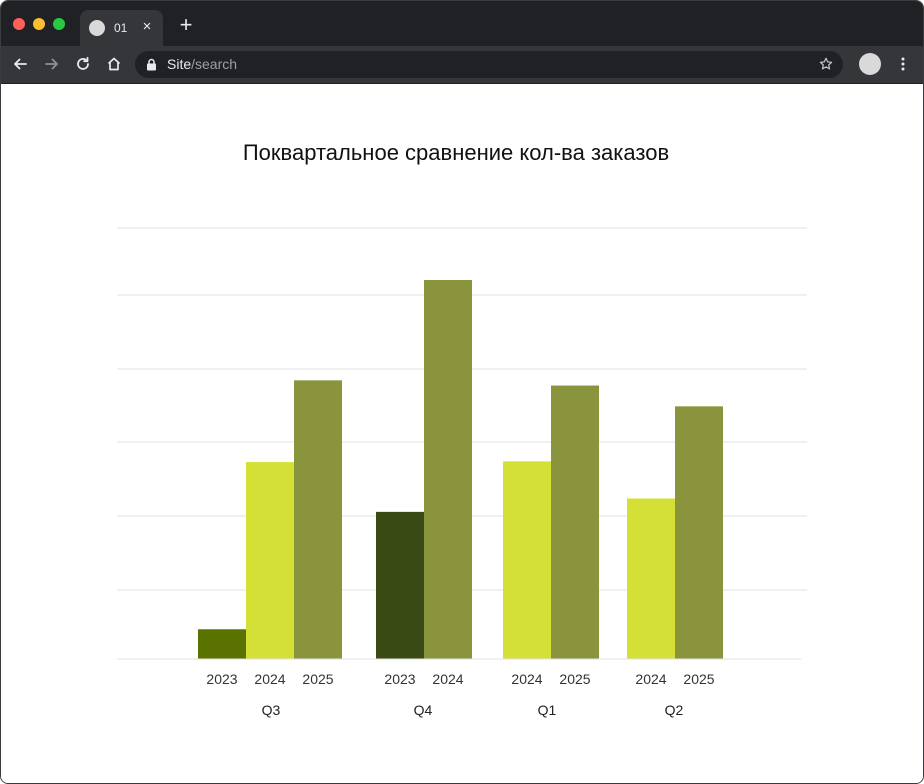  What do you see at coordinates (575, 522) in the screenshot?
I see `bar-q1-2025` at bounding box center [575, 522].